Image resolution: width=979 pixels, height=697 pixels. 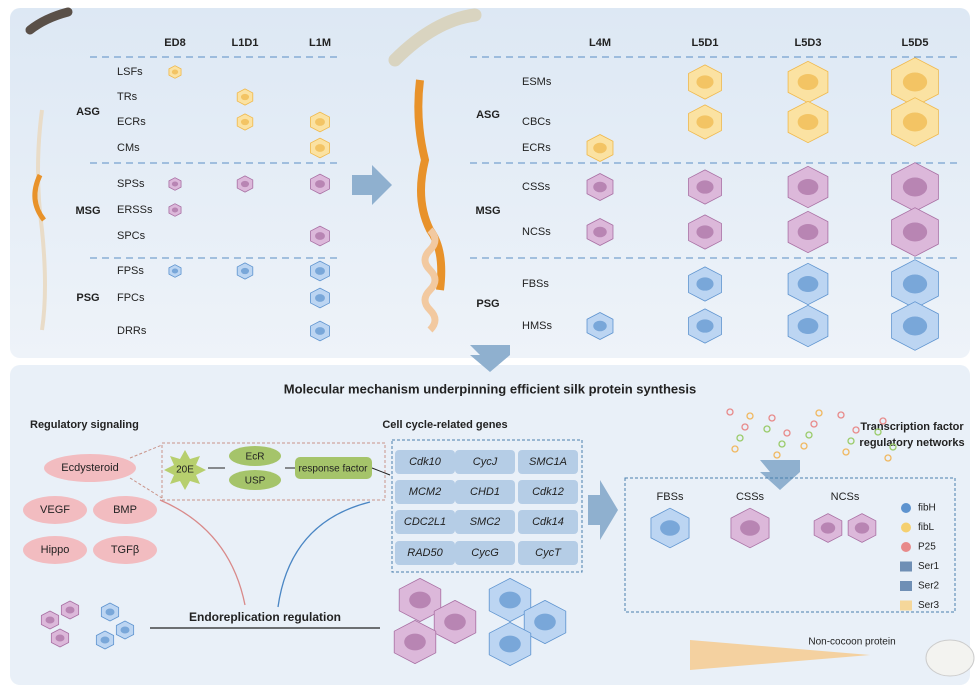 What do you see at coordinates (131, 236) in the screenshot?
I see `row-label: SPCs` at bounding box center [131, 236].